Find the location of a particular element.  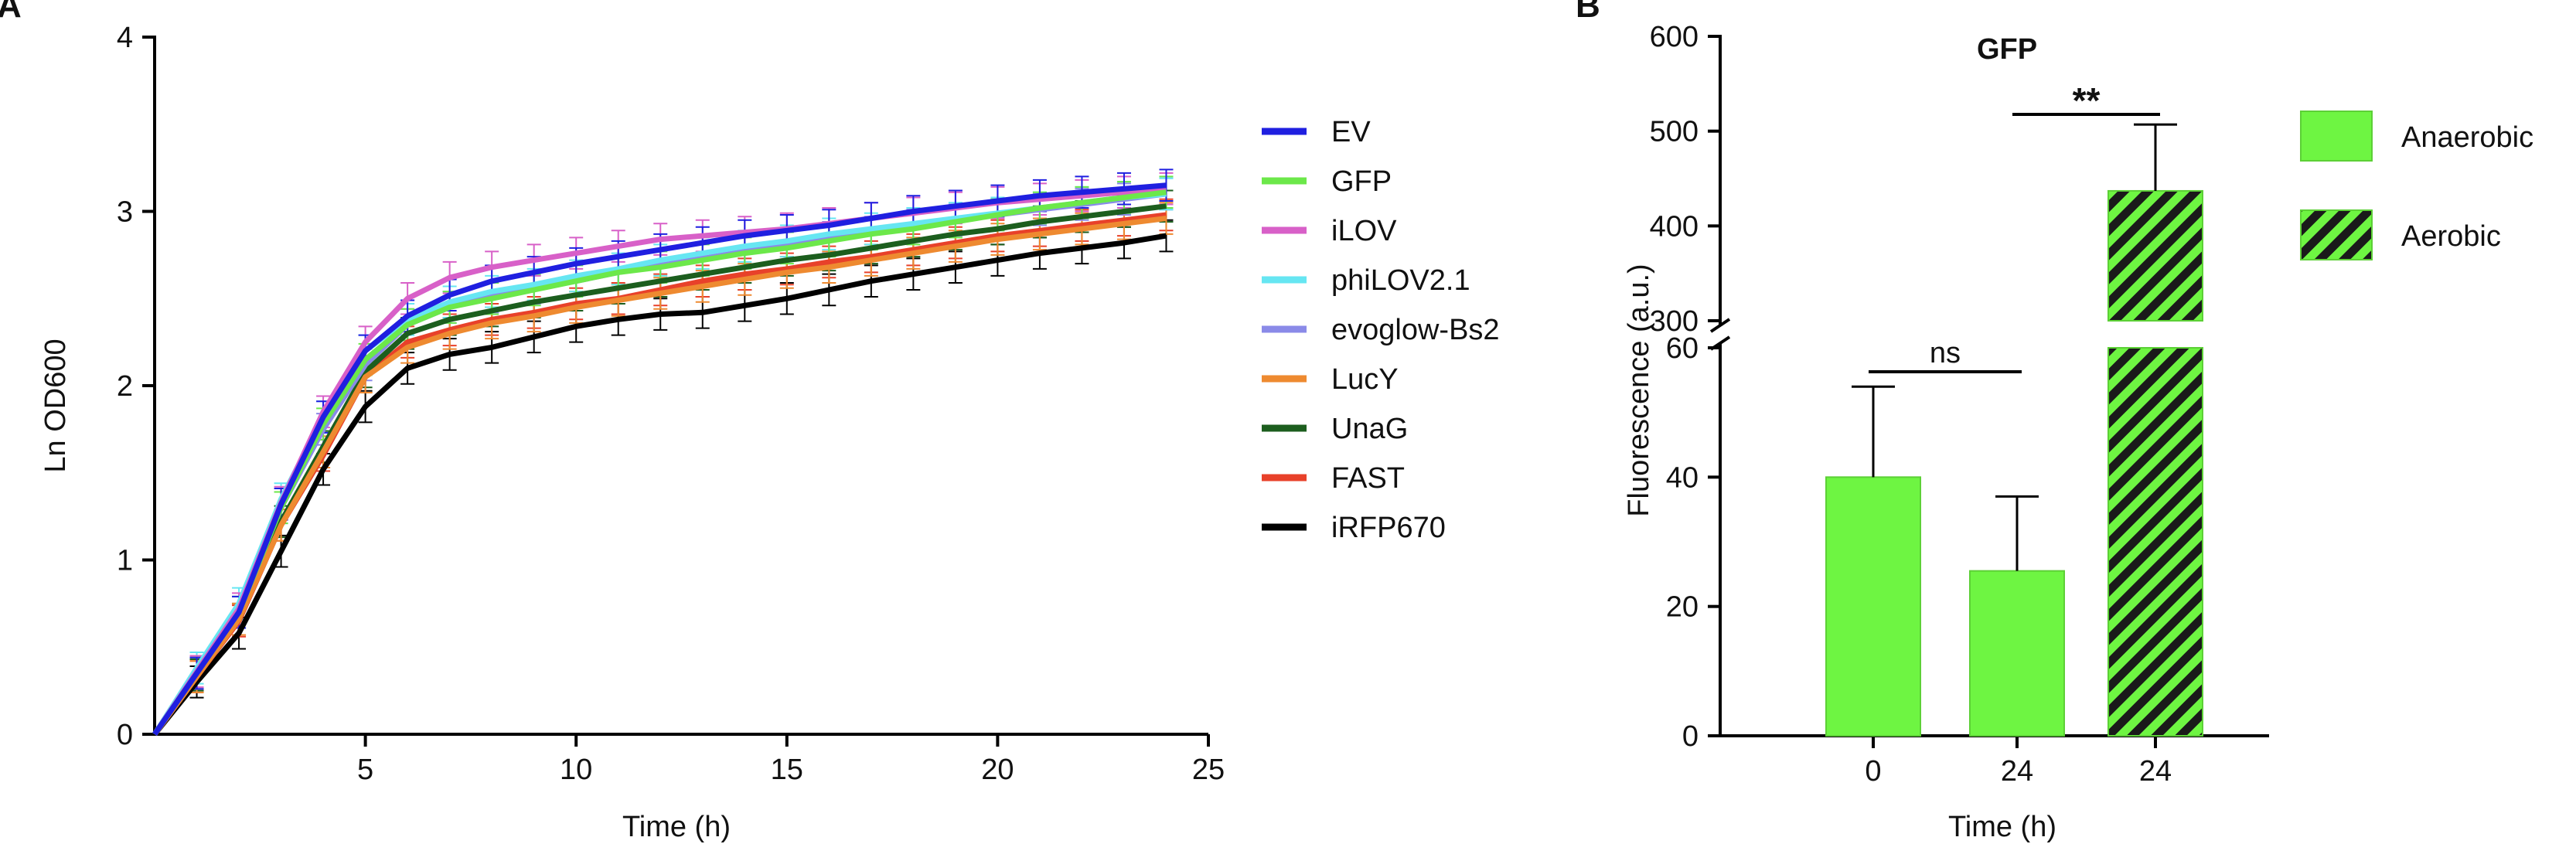

legend-label-aerobic: Aerobic is located at coordinates (2451, 236).